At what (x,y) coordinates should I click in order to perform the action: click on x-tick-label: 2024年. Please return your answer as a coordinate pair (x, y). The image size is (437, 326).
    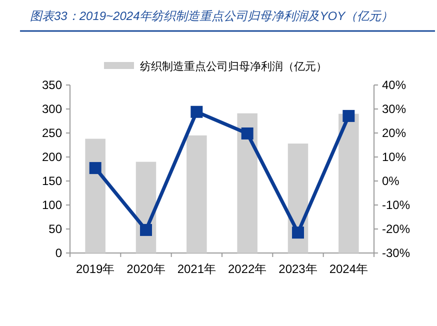
    Looking at the image, I should click on (348, 269).